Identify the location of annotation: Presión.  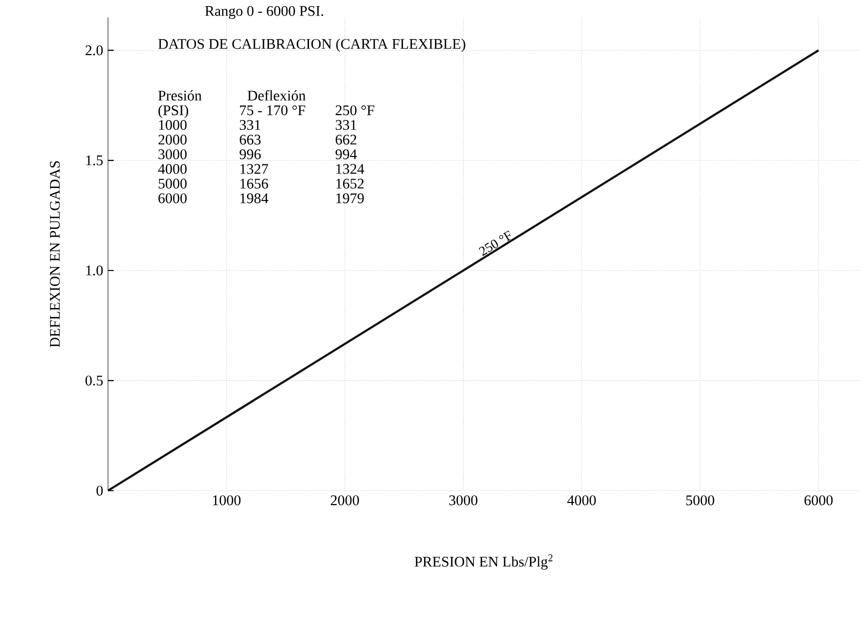
(180, 95).